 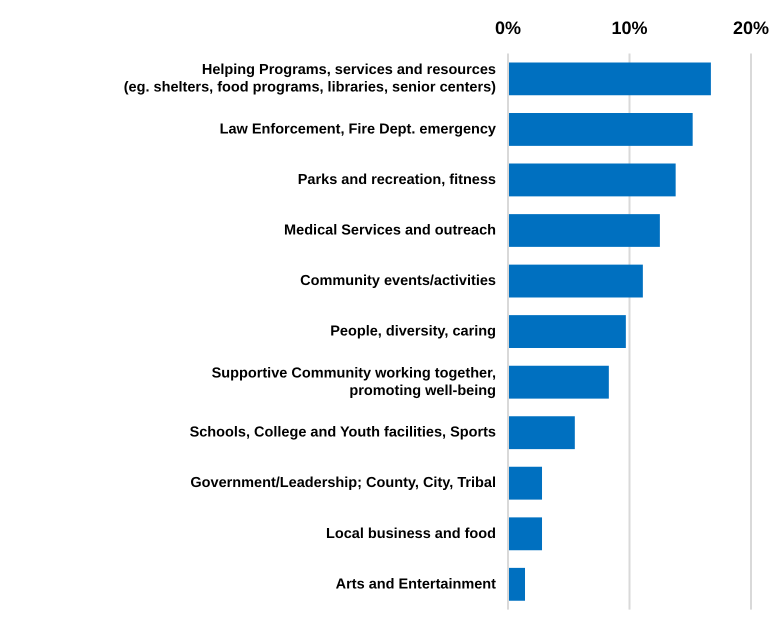 I want to click on y-tick-label: Community events/activities, so click(x=398, y=281).